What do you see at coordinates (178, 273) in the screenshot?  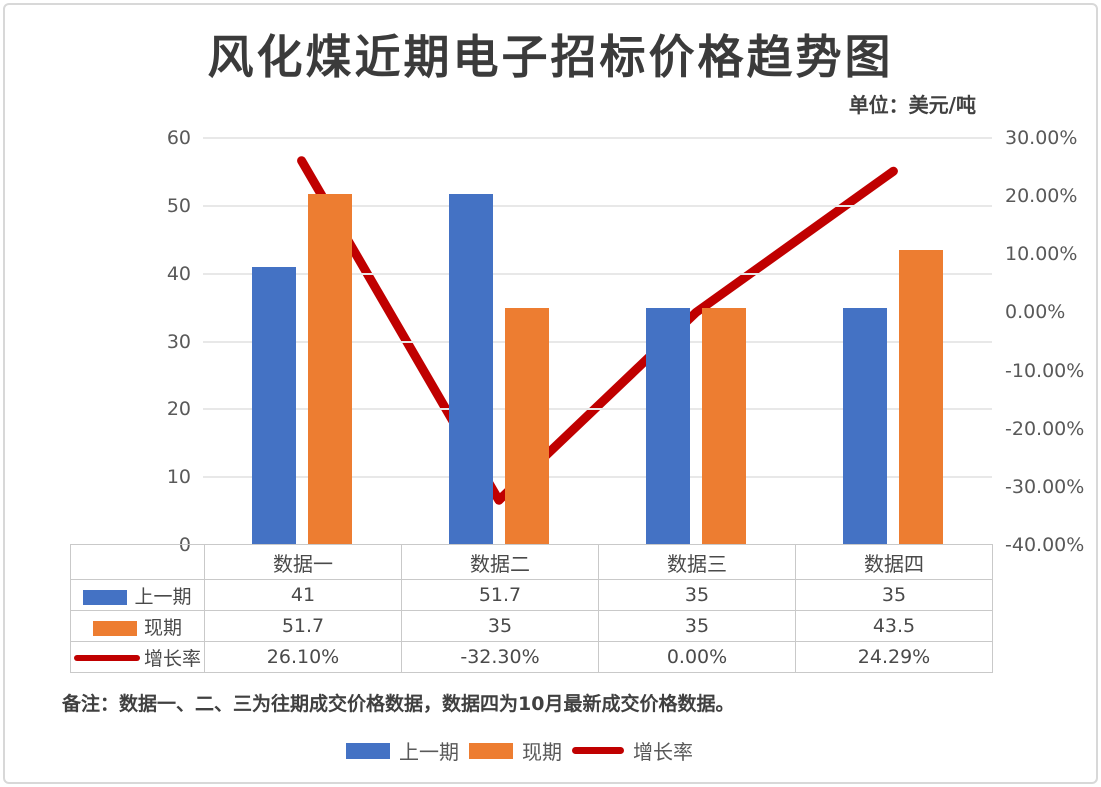 I see `left-axis-tick: 40` at bounding box center [178, 273].